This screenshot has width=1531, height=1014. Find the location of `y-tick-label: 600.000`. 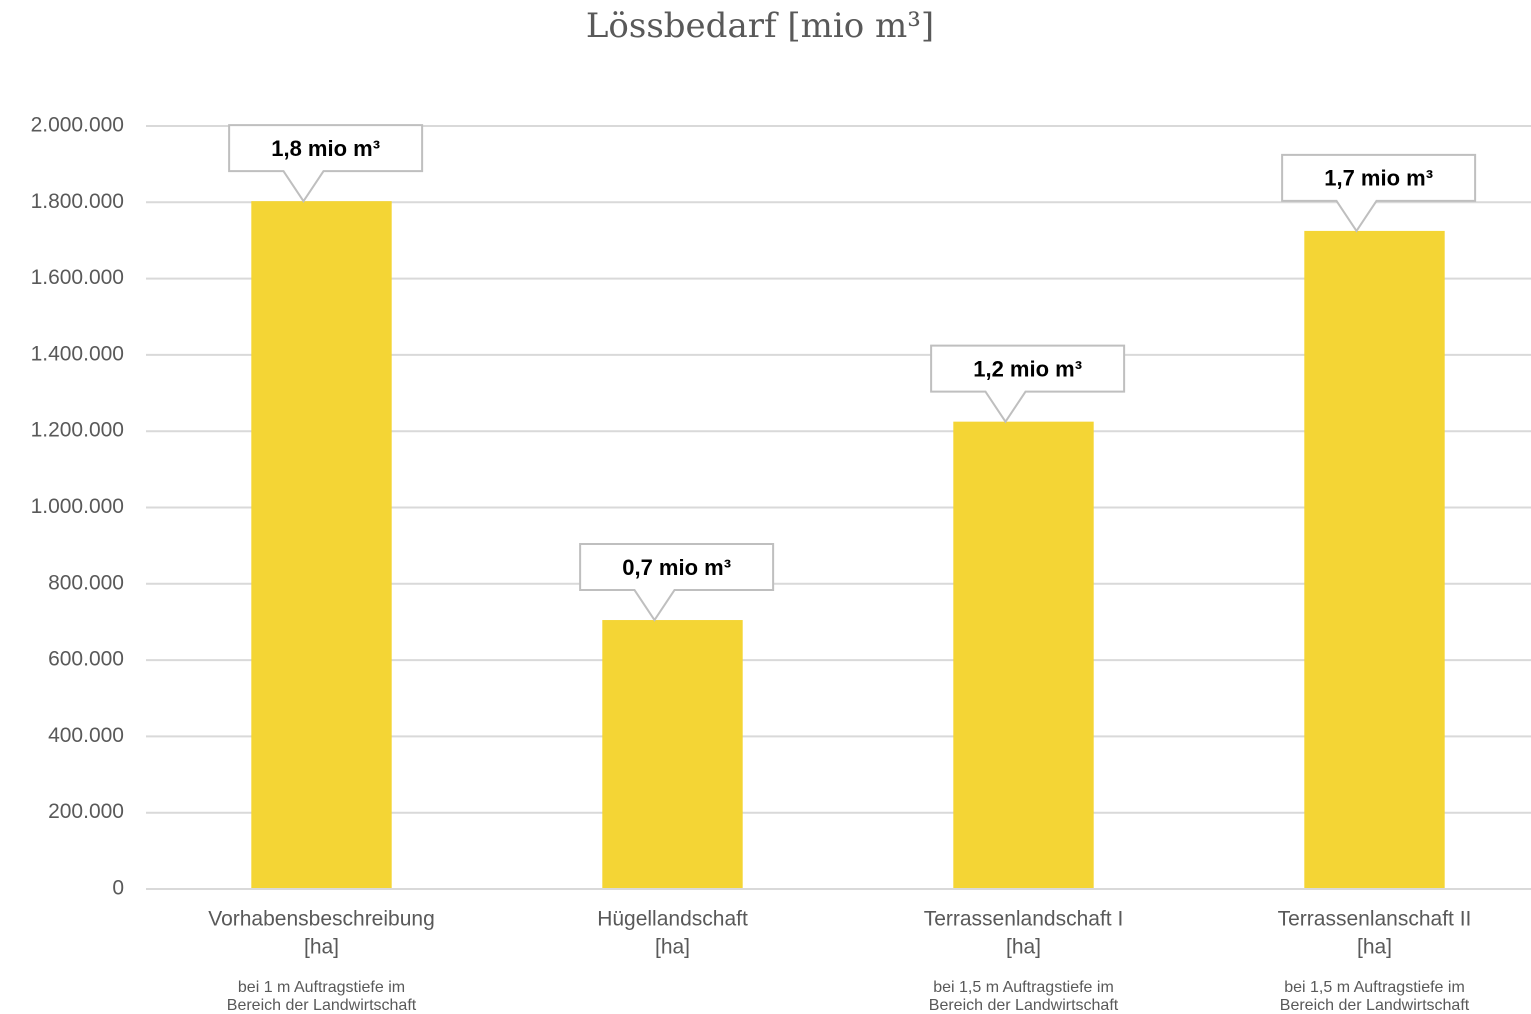

y-tick-label: 600.000 is located at coordinates (86, 659).